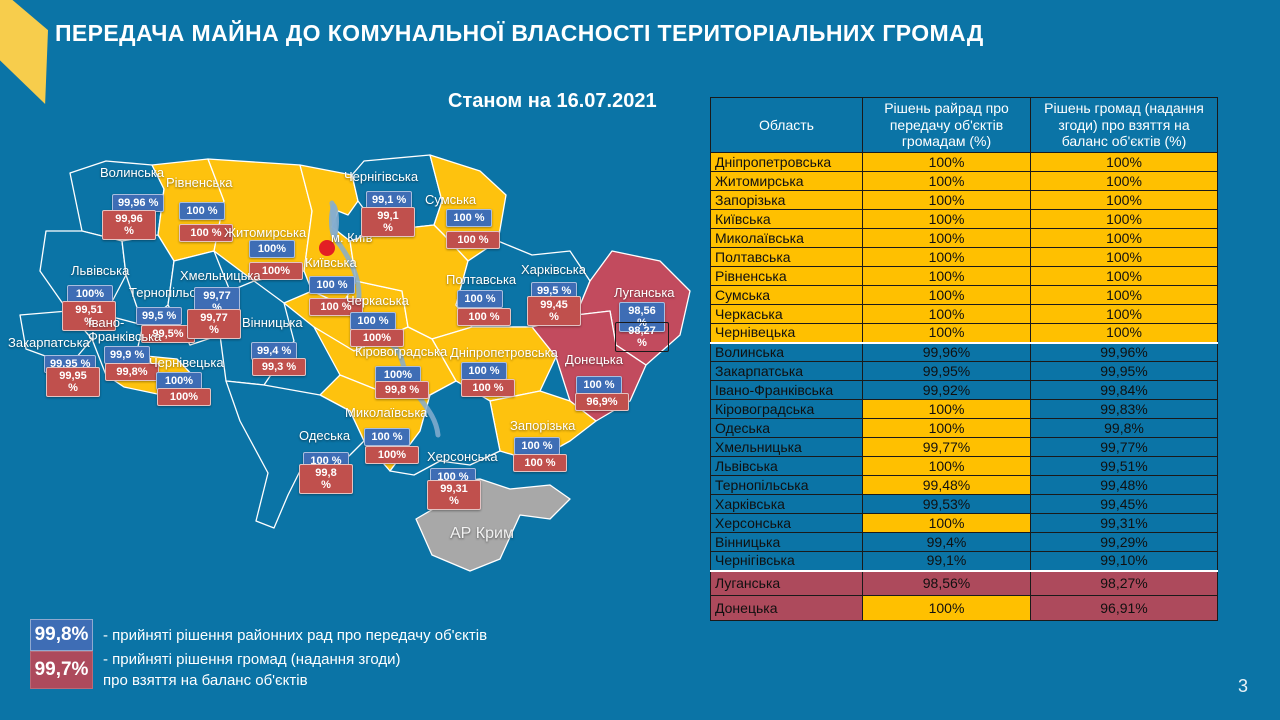  Describe the element at coordinates (946, 542) in the screenshot. I see `rada-value-cell: 99,4%` at that location.